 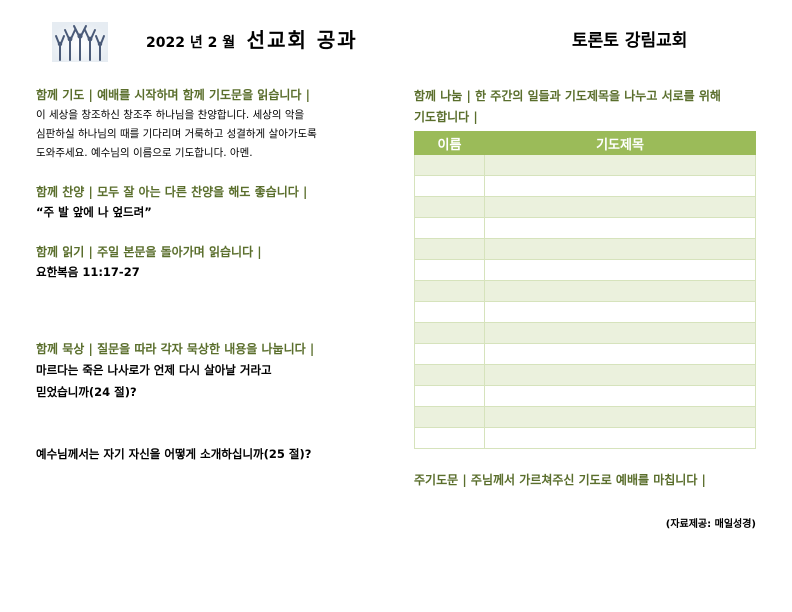 I want to click on question-line: 믿었습니까(24 절)?, so click(x=86, y=392).